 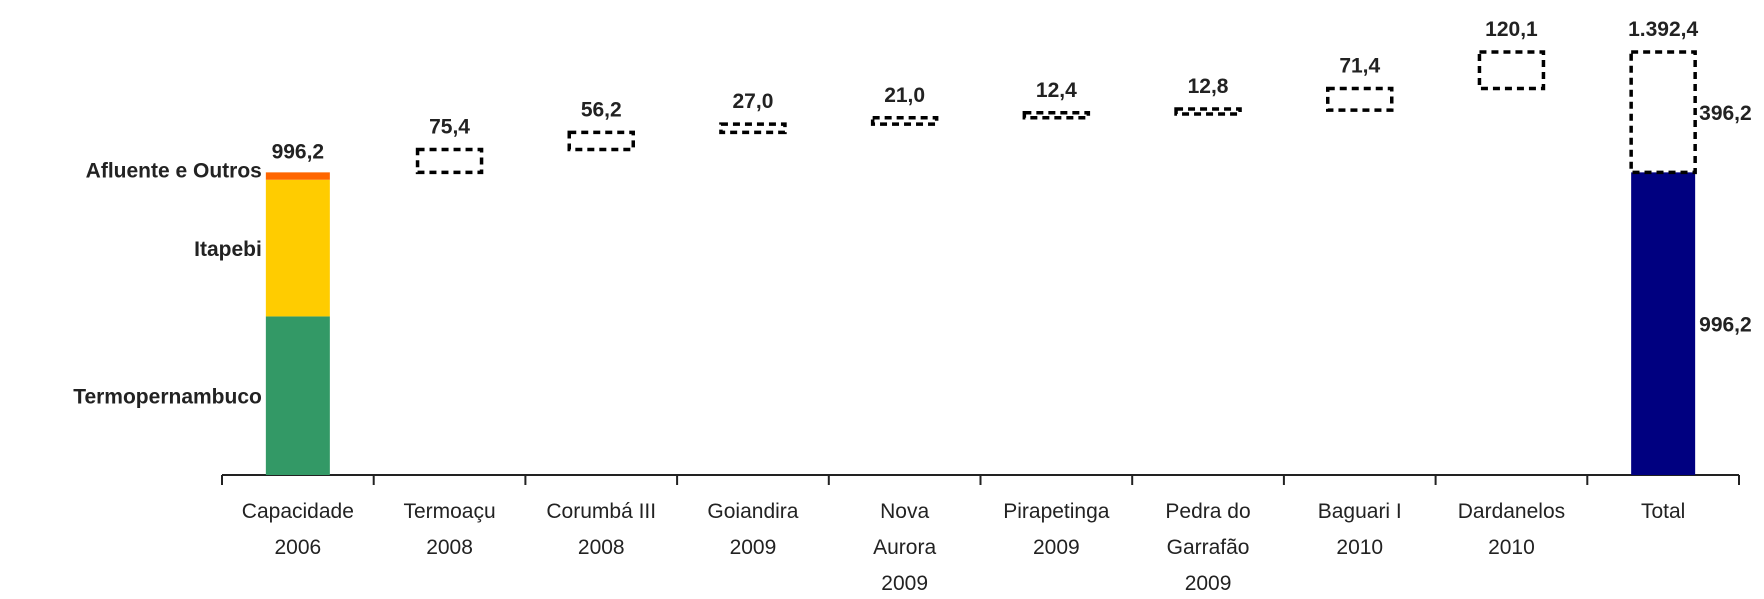 What do you see at coordinates (298, 511) in the screenshot?
I see `category-label: Capacidade` at bounding box center [298, 511].